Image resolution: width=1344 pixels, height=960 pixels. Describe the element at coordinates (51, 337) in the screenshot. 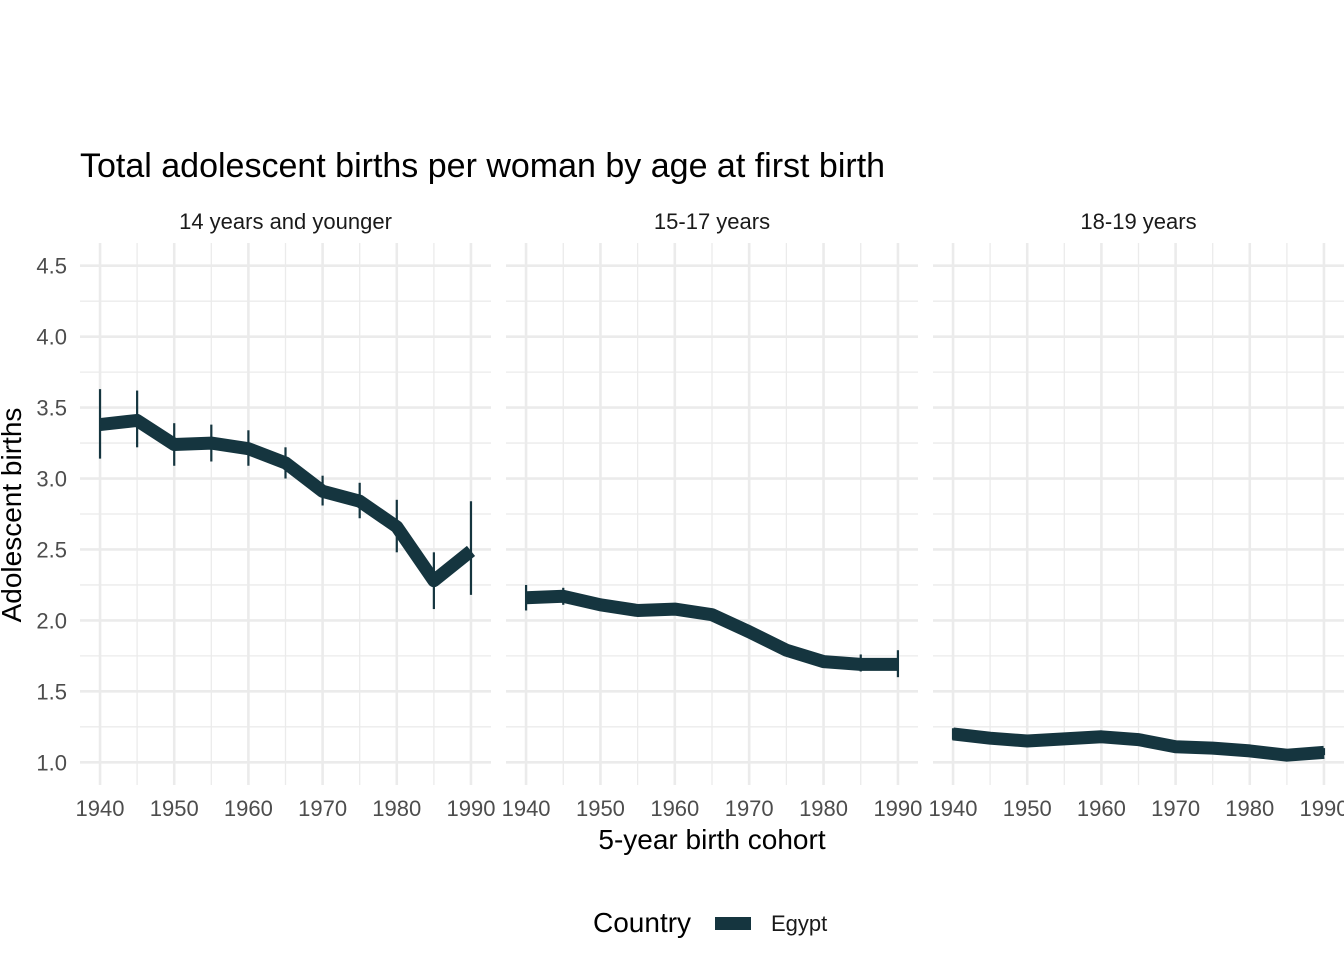

I see `y-tick-label: 4.0` at that location.